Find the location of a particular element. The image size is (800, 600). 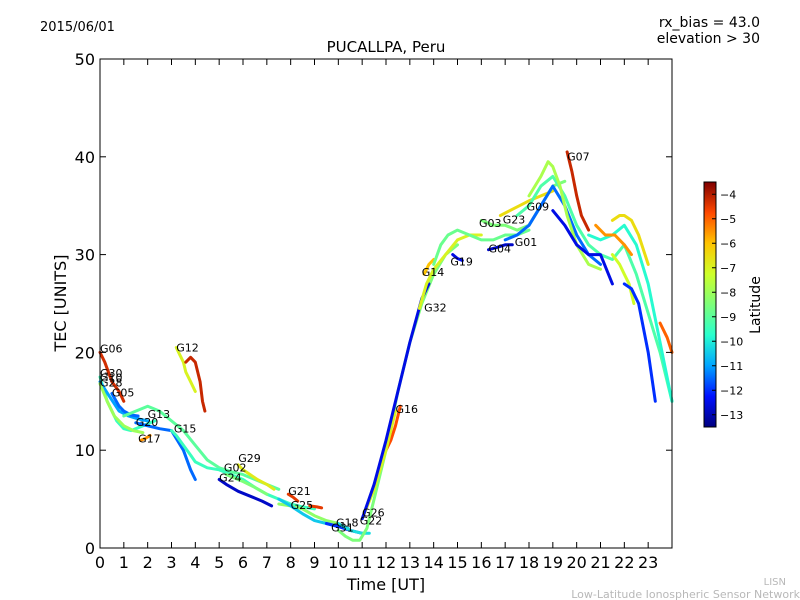

x-tick-label: 20 is located at coordinates (576, 562).